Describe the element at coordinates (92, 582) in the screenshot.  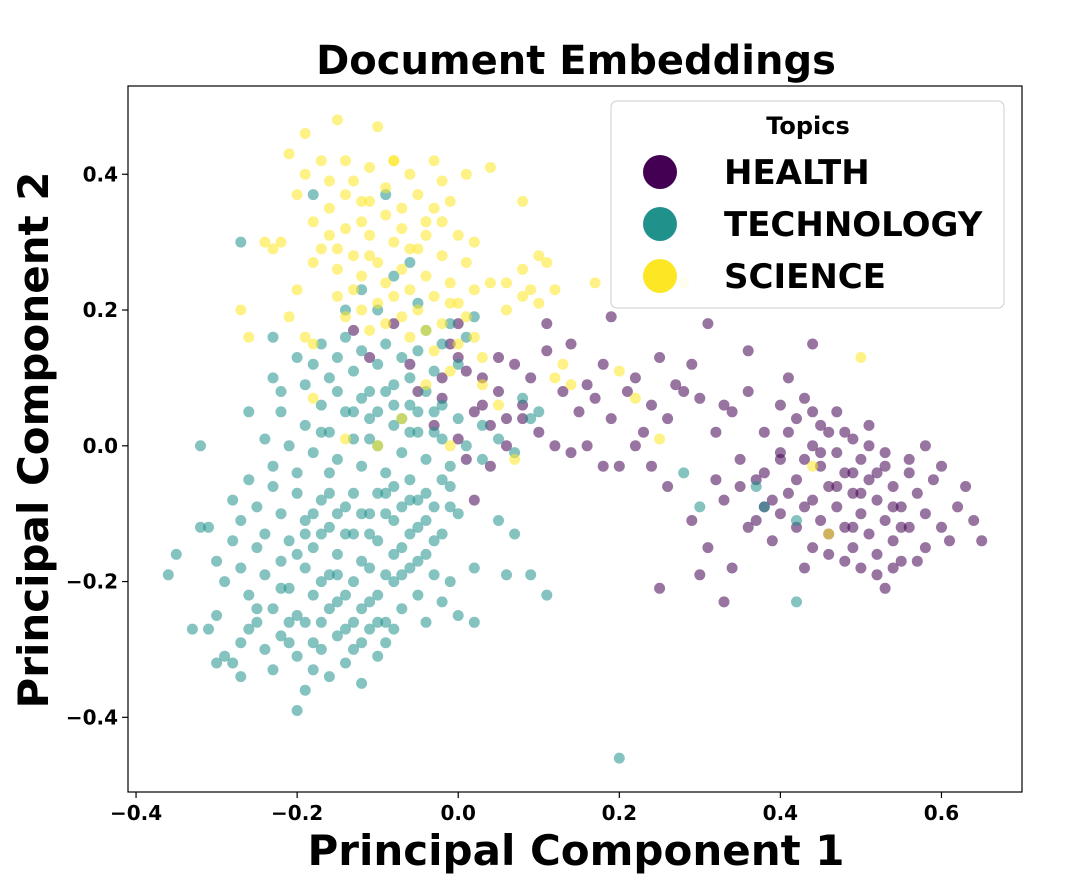
I see `y-tick-label: −0.2` at that location.